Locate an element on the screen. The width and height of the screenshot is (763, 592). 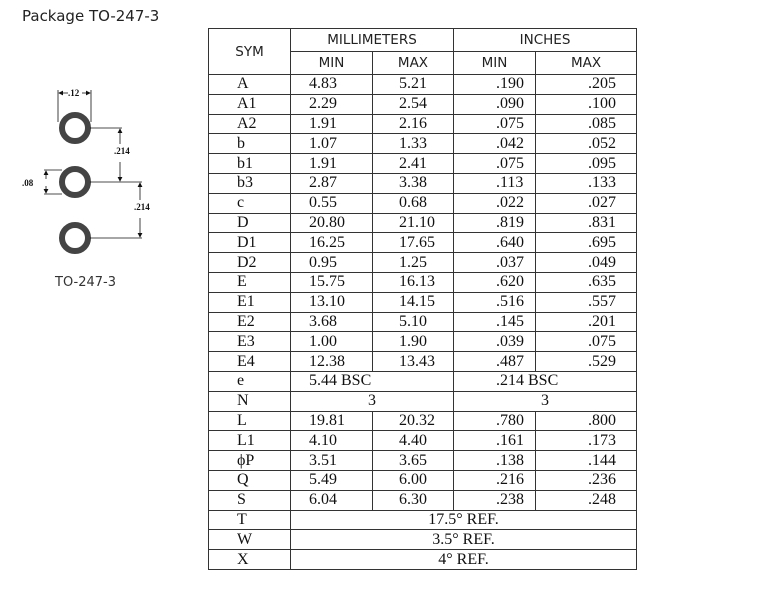
in-min-cell: .640 is located at coordinates (494, 243).